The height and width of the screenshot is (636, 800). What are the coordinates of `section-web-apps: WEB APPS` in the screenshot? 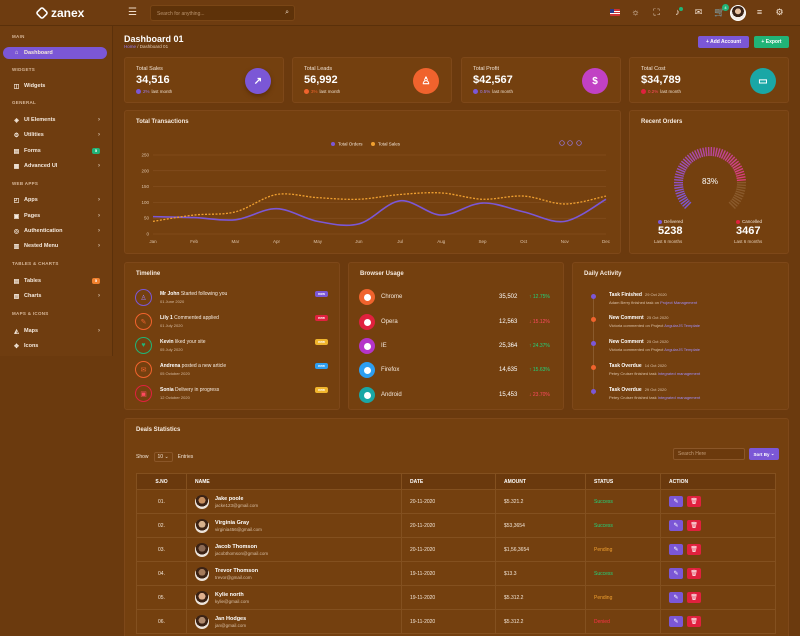 It's located at (25, 183).